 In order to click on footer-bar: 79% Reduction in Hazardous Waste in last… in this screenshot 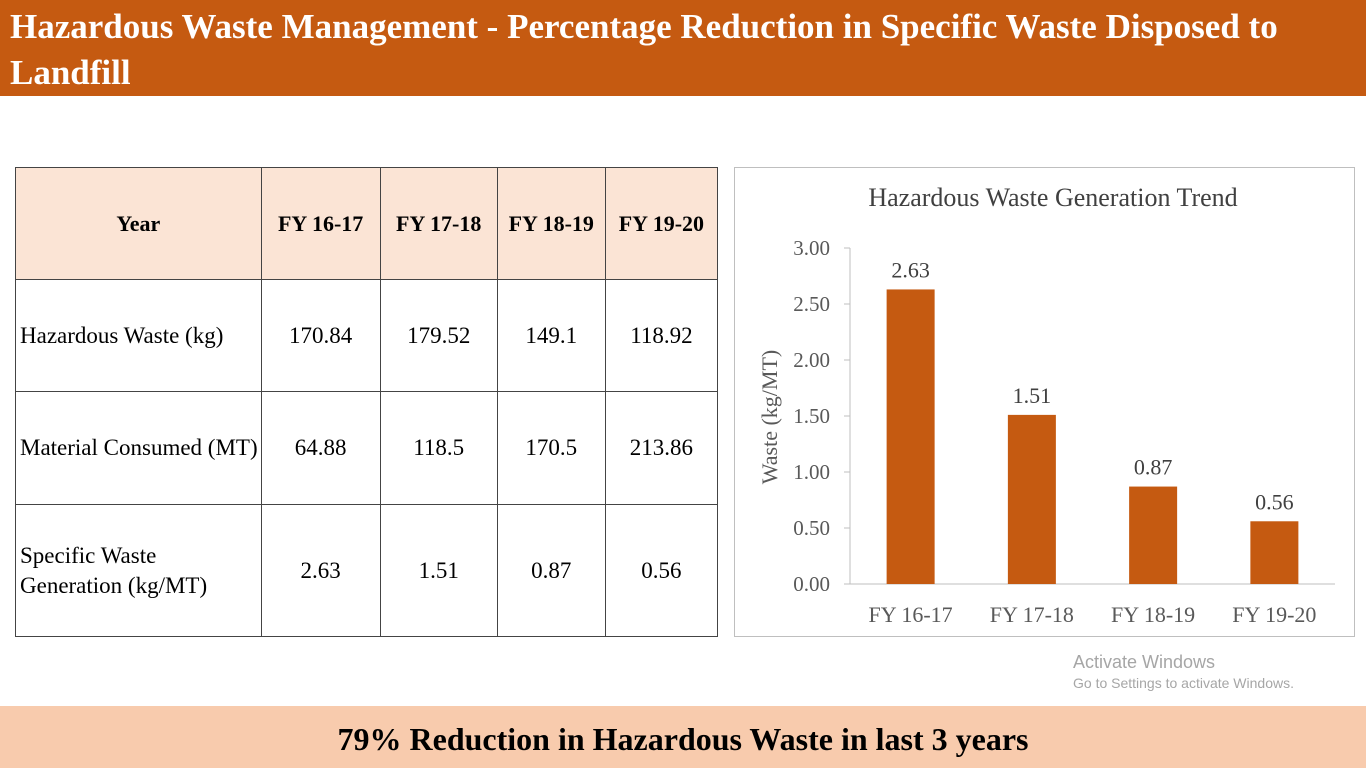, I will do `click(683, 737)`.